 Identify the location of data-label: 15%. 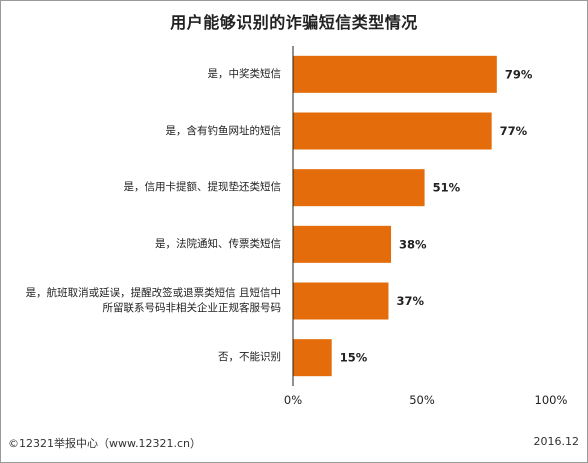
(354, 358).